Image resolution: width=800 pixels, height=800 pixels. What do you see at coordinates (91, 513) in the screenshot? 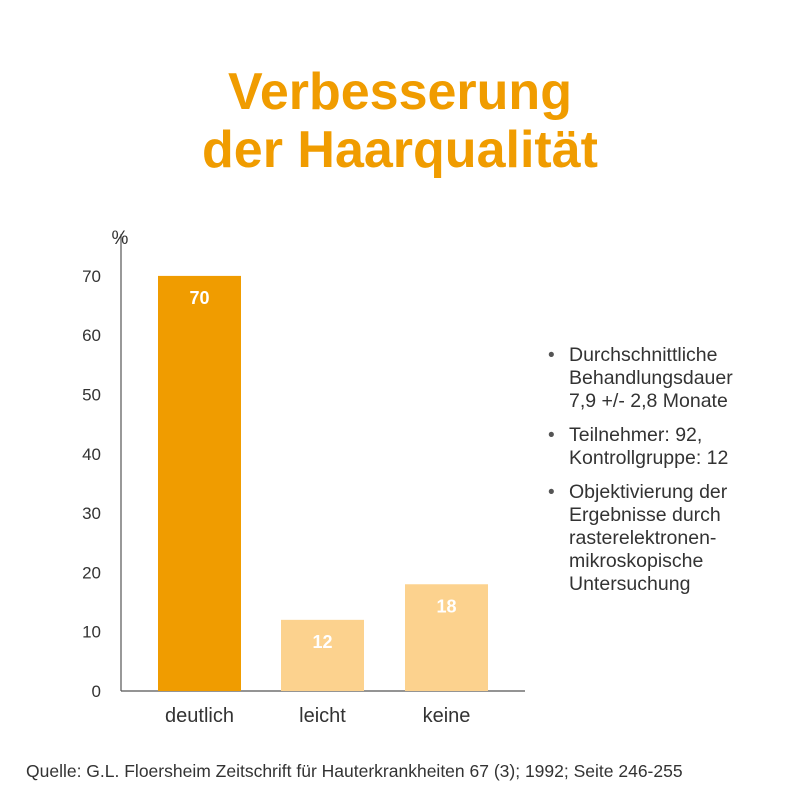
I see `y-tick-label: 30` at bounding box center [91, 513].